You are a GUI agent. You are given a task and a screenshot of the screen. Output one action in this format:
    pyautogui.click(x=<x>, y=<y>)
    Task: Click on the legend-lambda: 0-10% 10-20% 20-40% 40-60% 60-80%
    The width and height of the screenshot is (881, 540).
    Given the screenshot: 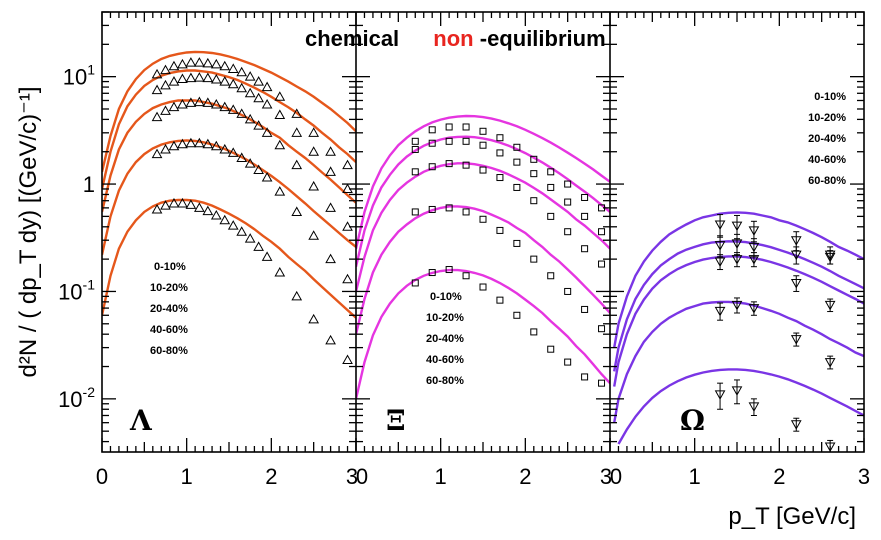 What is the action you would take?
    pyautogui.click(x=169, y=309)
    